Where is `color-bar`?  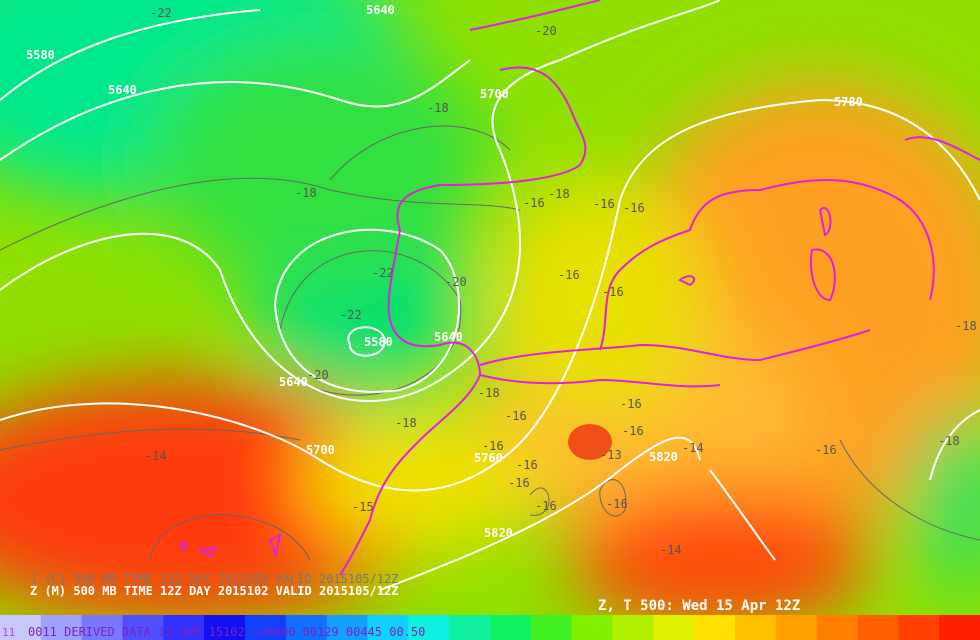 color-bar is located at coordinates (490, 627).